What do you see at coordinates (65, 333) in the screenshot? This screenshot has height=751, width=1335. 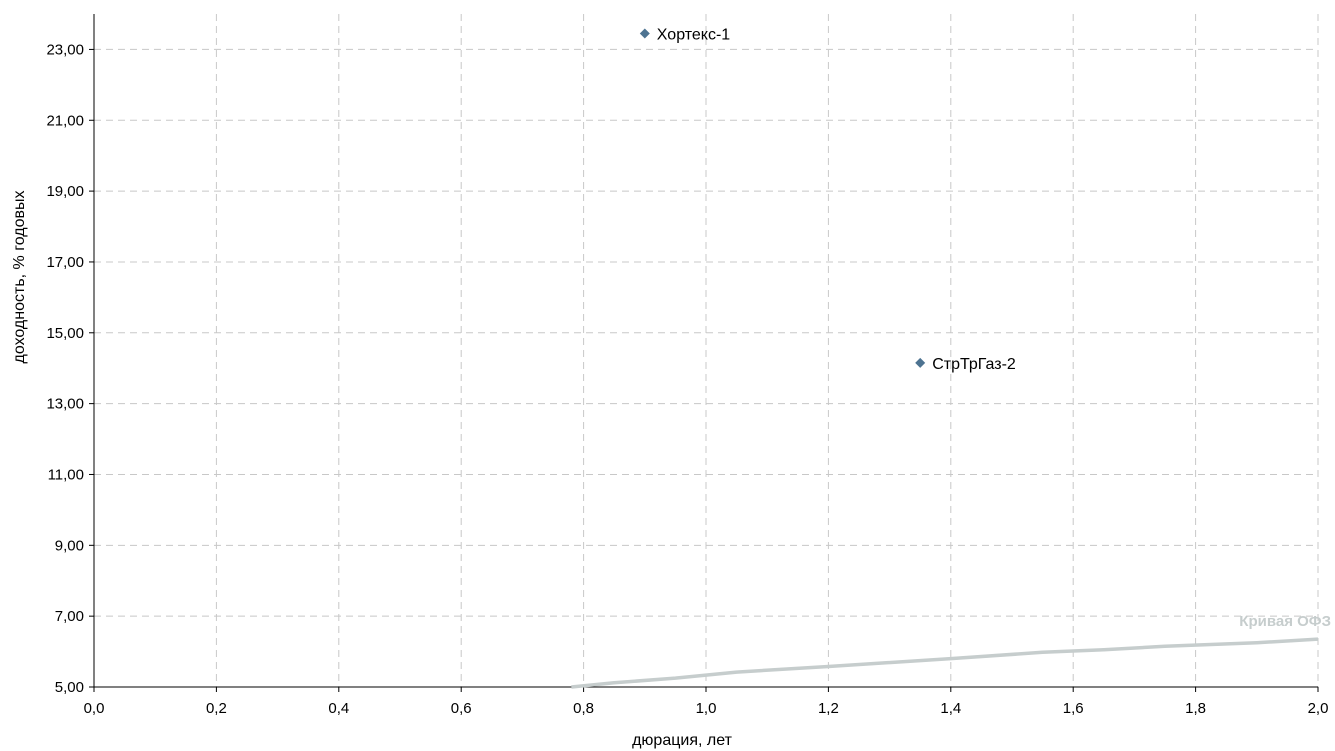 I see `y-tick-label: 15,00` at bounding box center [65, 333].